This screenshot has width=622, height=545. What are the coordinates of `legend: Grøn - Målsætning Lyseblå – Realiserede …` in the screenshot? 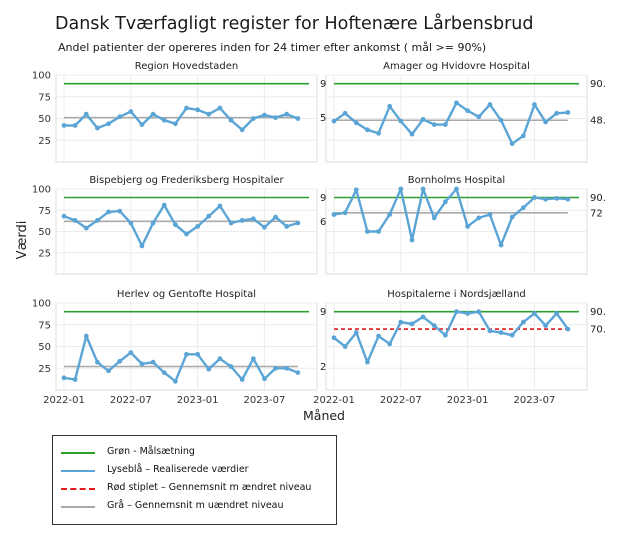 It's located at (194, 480).